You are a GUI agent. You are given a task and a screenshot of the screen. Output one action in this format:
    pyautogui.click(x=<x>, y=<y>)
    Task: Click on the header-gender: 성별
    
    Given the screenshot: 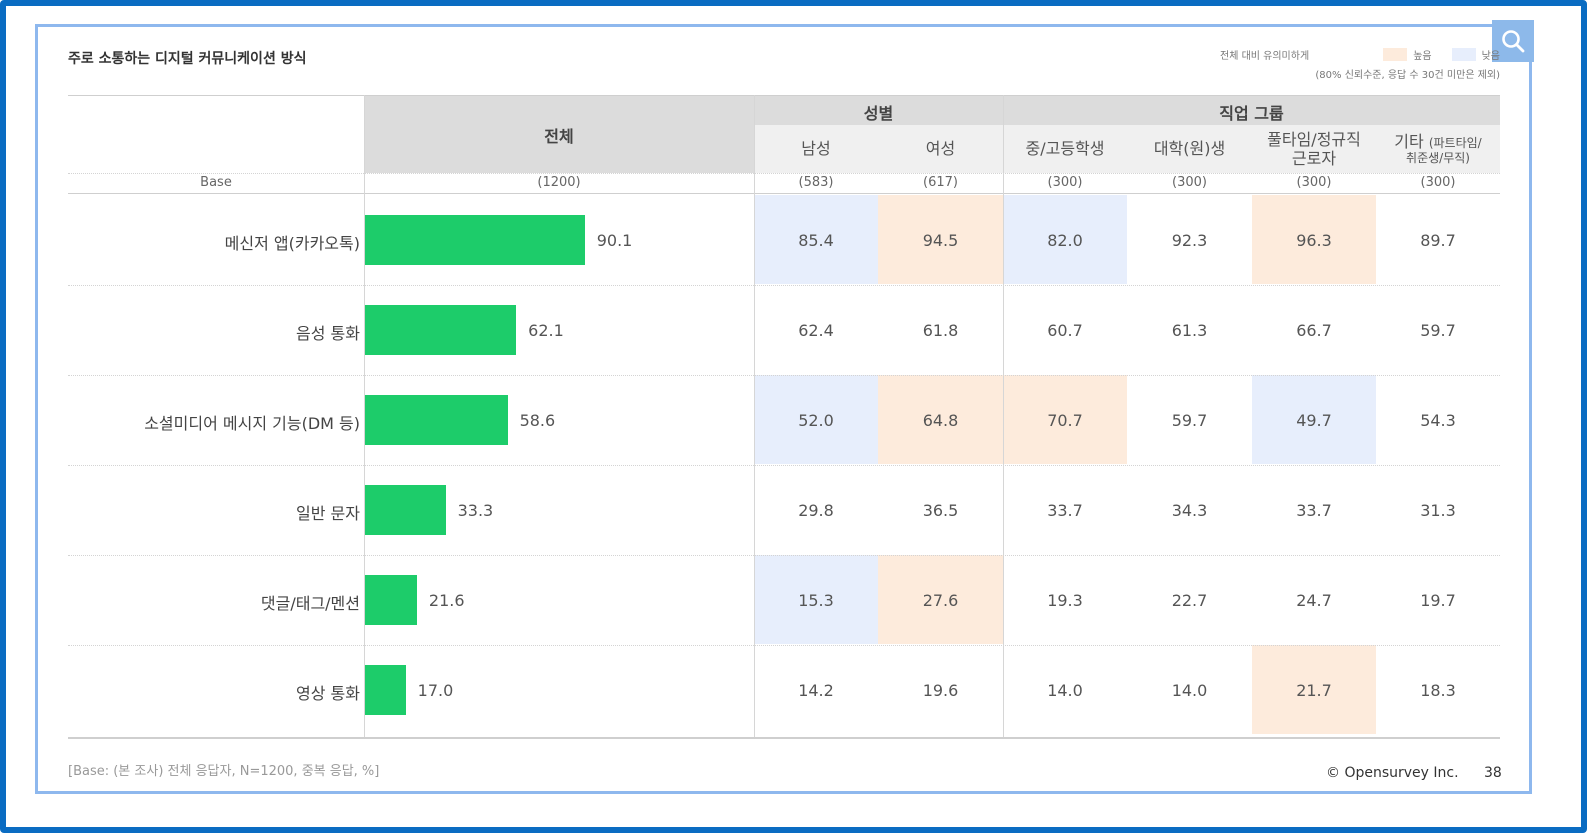 What is the action you would take?
    pyautogui.click(x=878, y=113)
    